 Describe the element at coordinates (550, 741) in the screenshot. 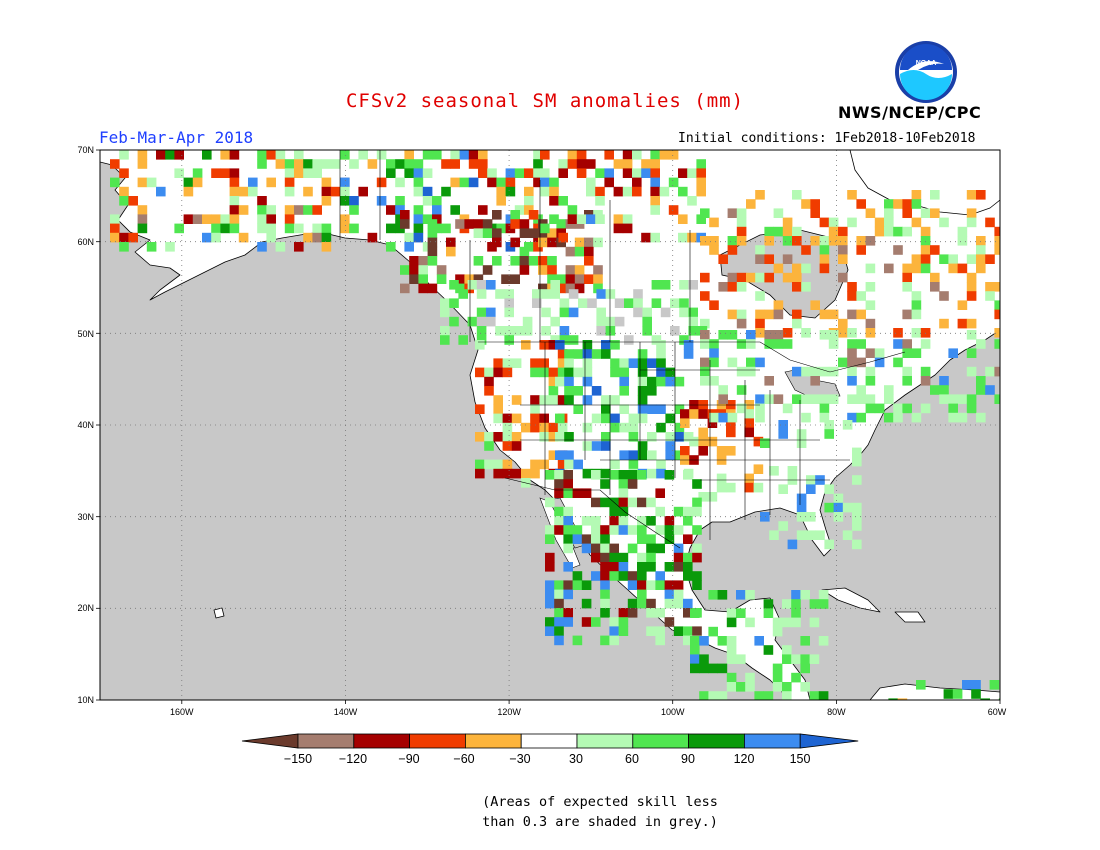

I see `colorbar-boxes` at that location.